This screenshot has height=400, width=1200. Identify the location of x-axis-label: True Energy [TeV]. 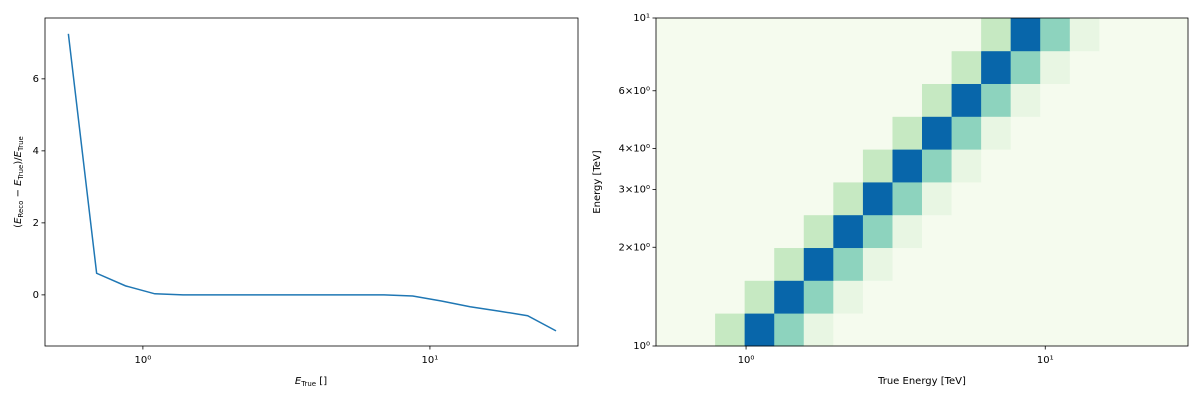
(921, 381).